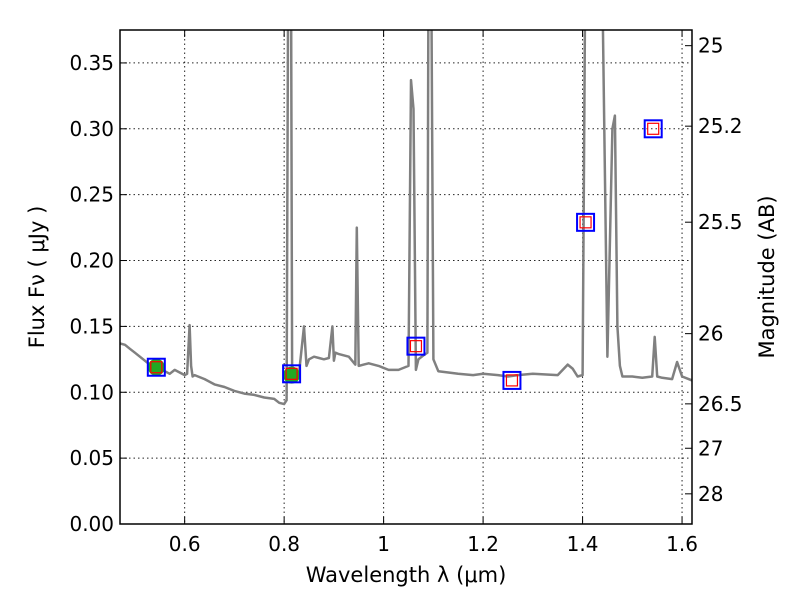 The height and width of the screenshot is (600, 800). Describe the element at coordinates (710, 46) in the screenshot. I see `y2-tick-label: 25` at that location.